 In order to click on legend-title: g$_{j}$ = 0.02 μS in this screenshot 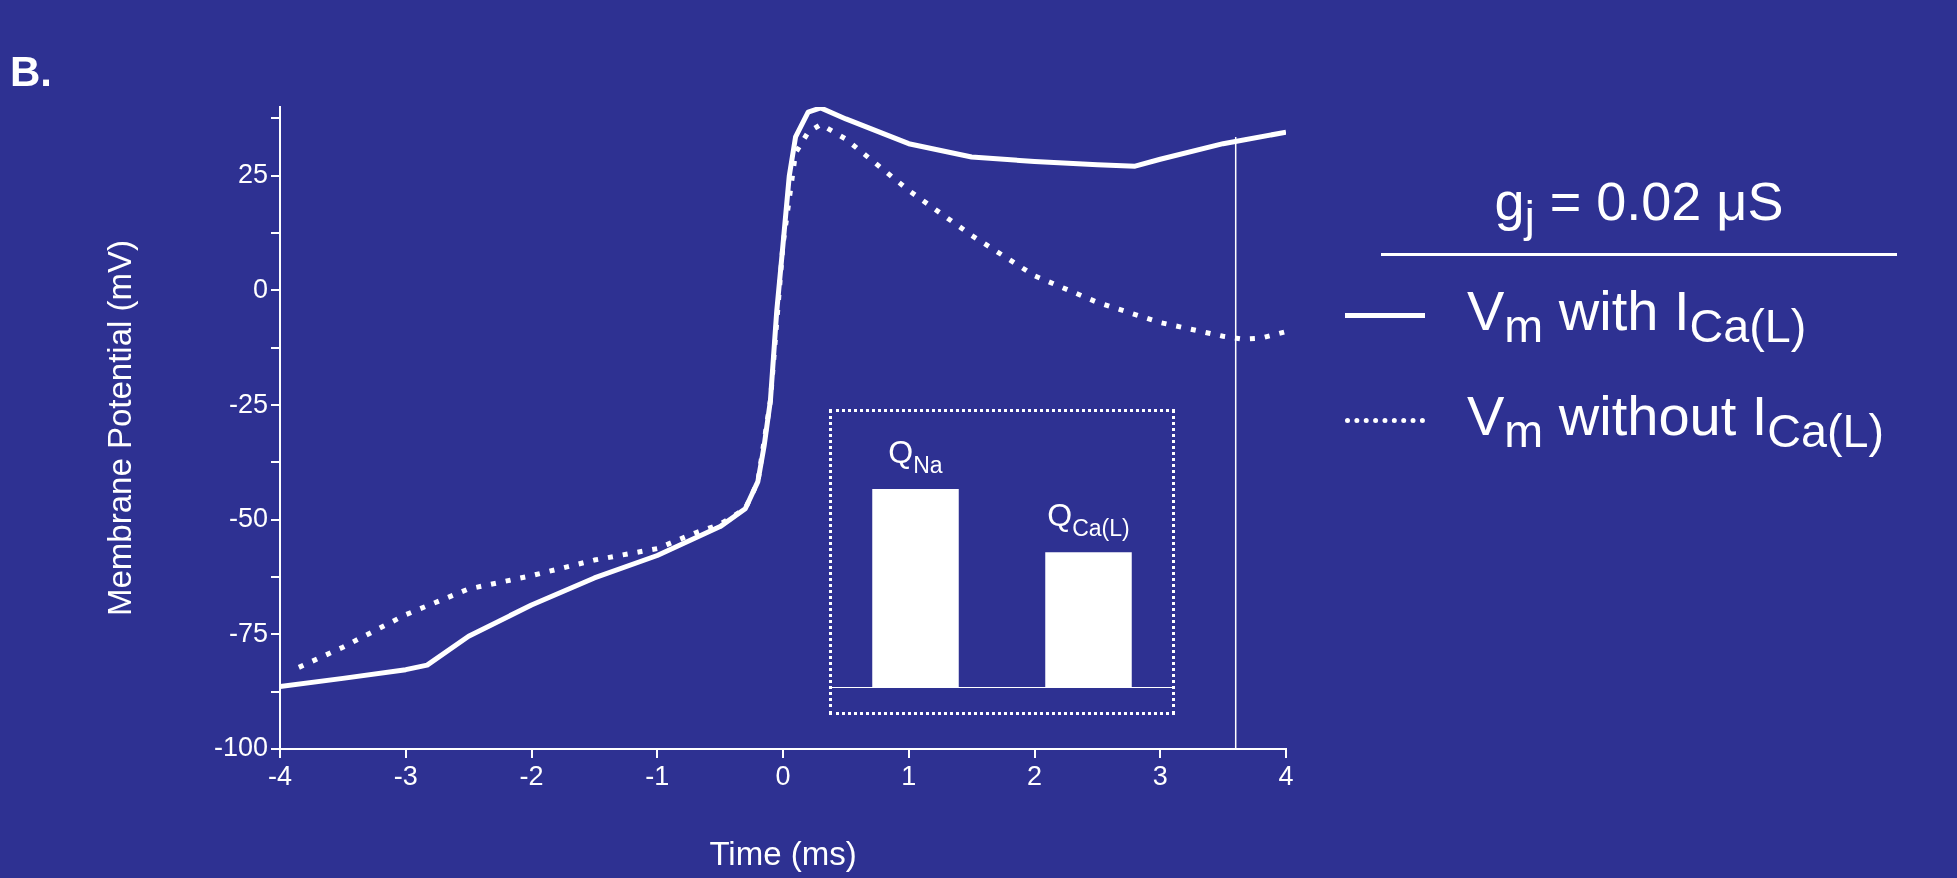, I will do `click(1639, 213)`.